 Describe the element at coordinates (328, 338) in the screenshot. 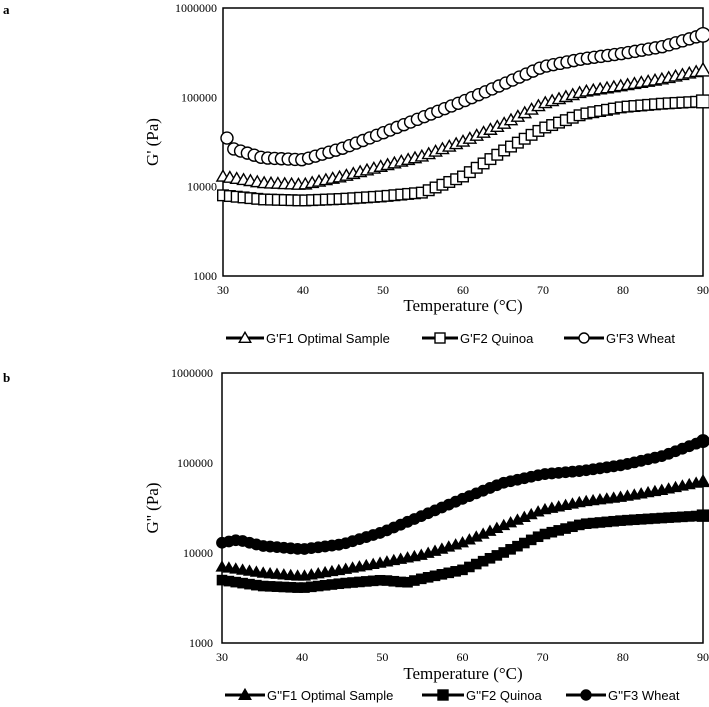

I see `legend-label: G'F1 Optimal Sample` at that location.